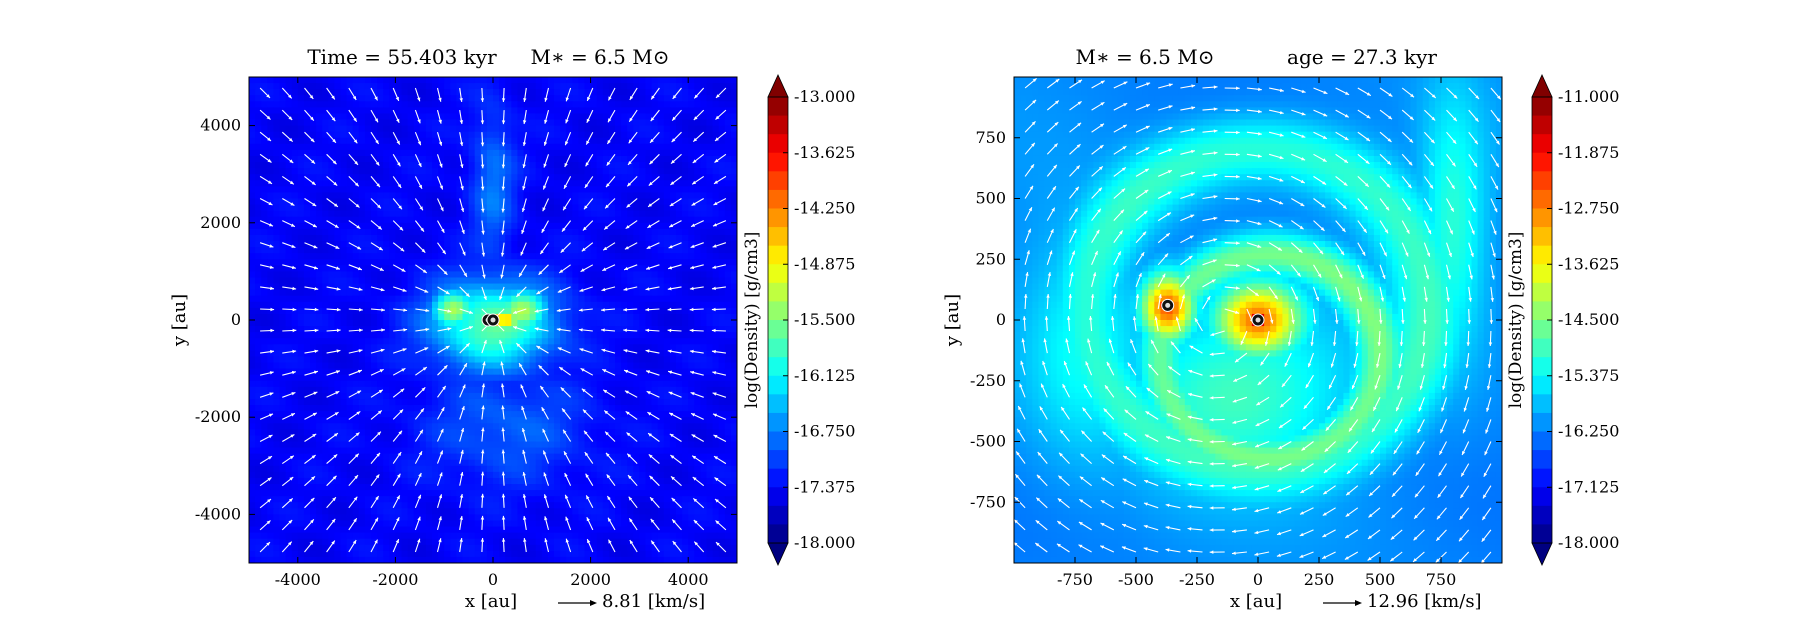  What do you see at coordinates (1319, 579) in the screenshot?
I see `x-tick-label: 250` at bounding box center [1319, 579].